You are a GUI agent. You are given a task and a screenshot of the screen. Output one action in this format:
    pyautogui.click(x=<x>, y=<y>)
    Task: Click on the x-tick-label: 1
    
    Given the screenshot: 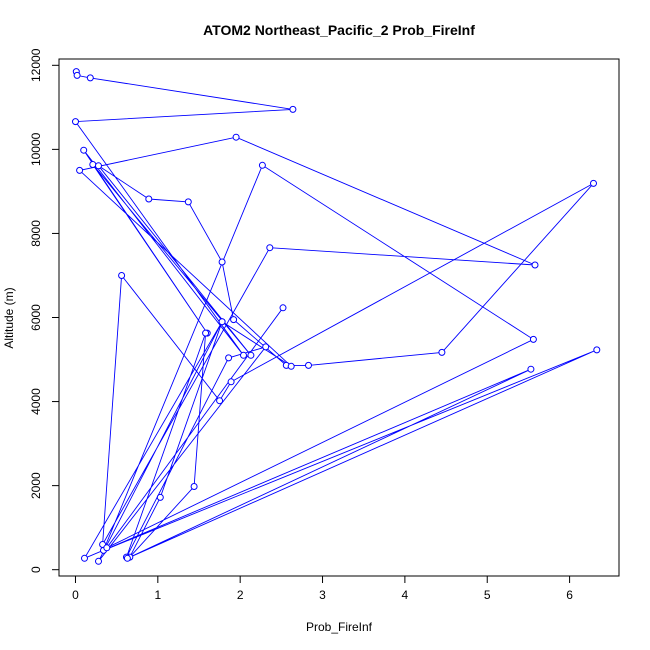 What is the action you would take?
    pyautogui.click(x=157, y=595)
    